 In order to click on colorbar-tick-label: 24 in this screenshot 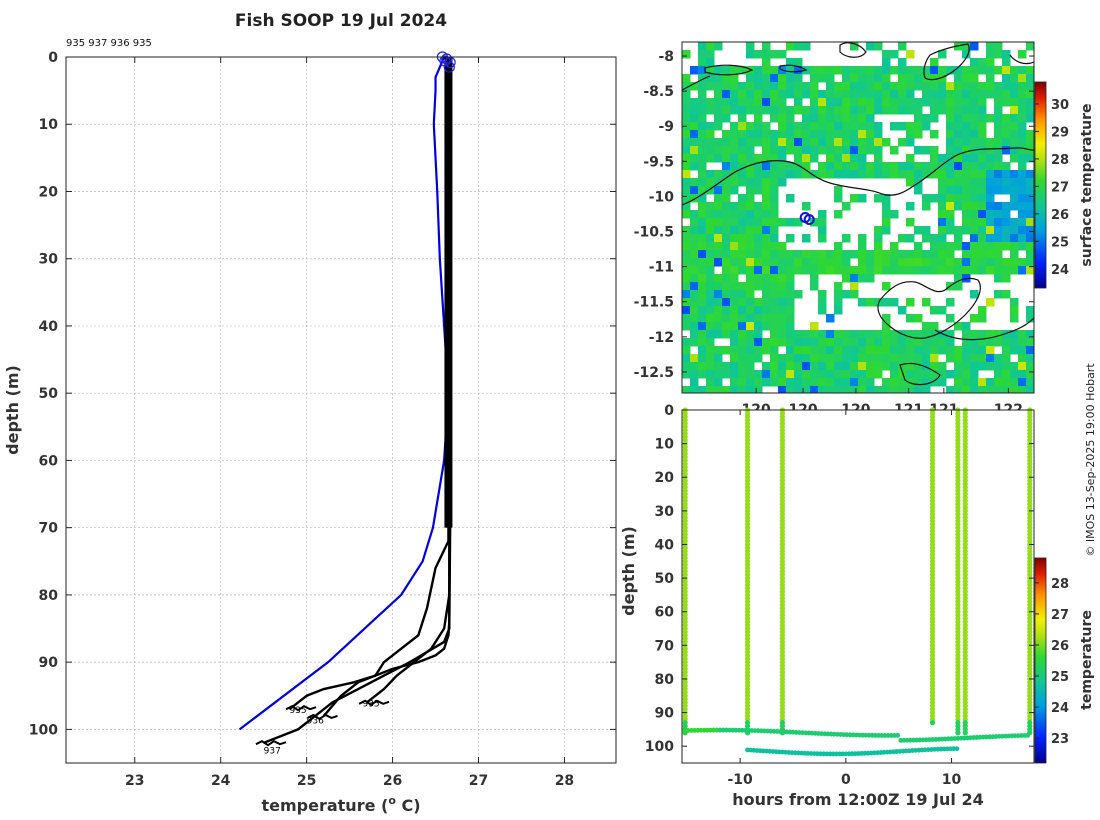, I will do `click(1060, 270)`.